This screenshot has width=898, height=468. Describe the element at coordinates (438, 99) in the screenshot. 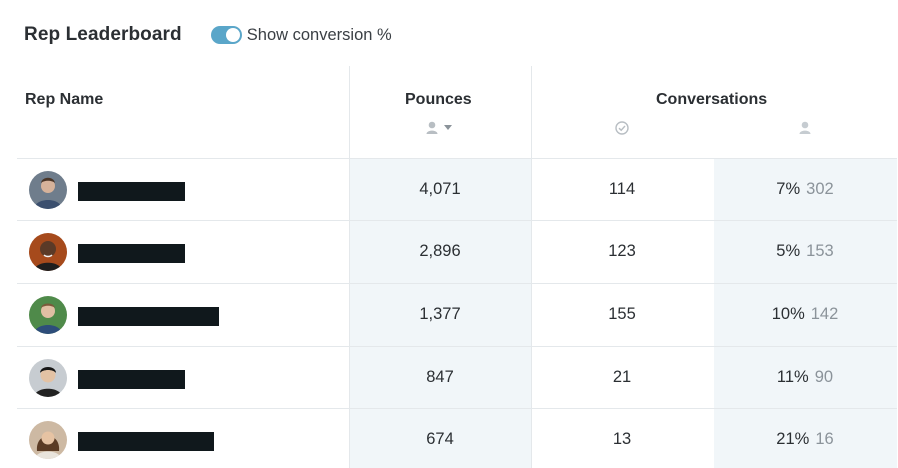

I see `column-header-pounces: Pounces` at that location.